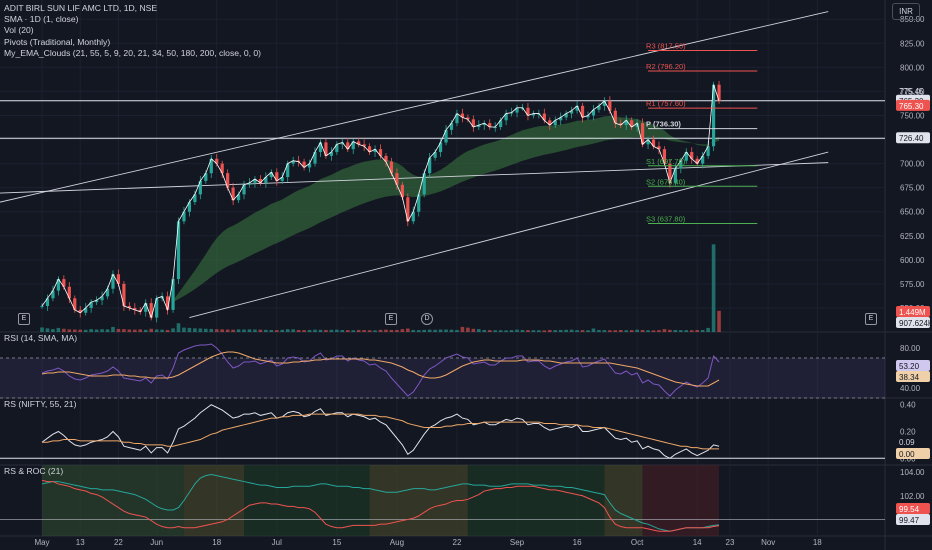 The height and width of the screenshot is (550, 932). Describe the element at coordinates (57, 41) in the screenshot. I see `pivots-legend: Pivots (Traditional, Monthly)` at that location.